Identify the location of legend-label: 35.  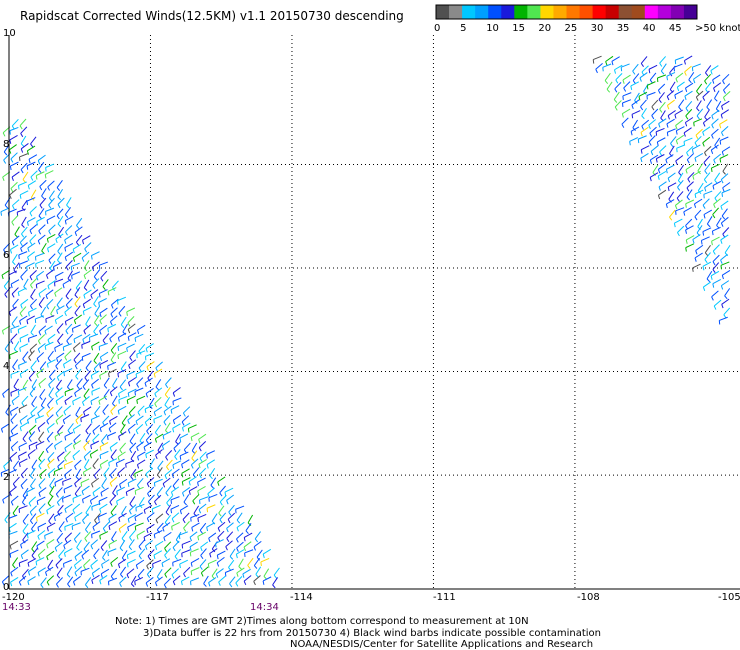
(623, 28).